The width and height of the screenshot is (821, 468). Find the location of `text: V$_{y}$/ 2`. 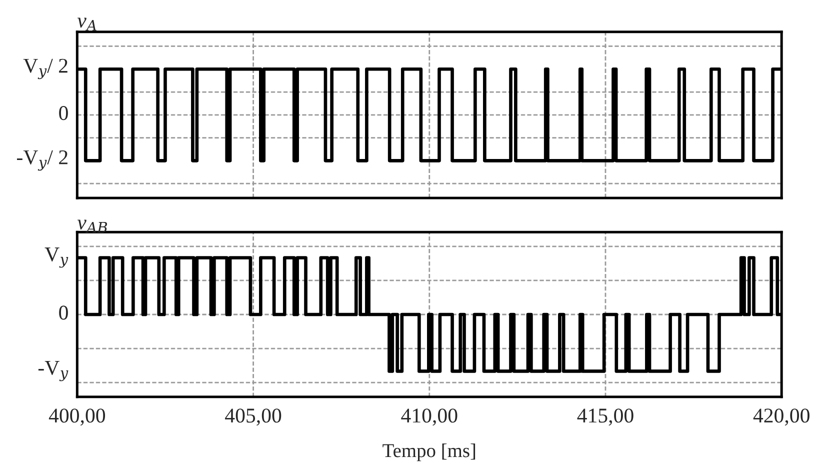

text: V$_{y}$/ 2 is located at coordinates (45, 69).